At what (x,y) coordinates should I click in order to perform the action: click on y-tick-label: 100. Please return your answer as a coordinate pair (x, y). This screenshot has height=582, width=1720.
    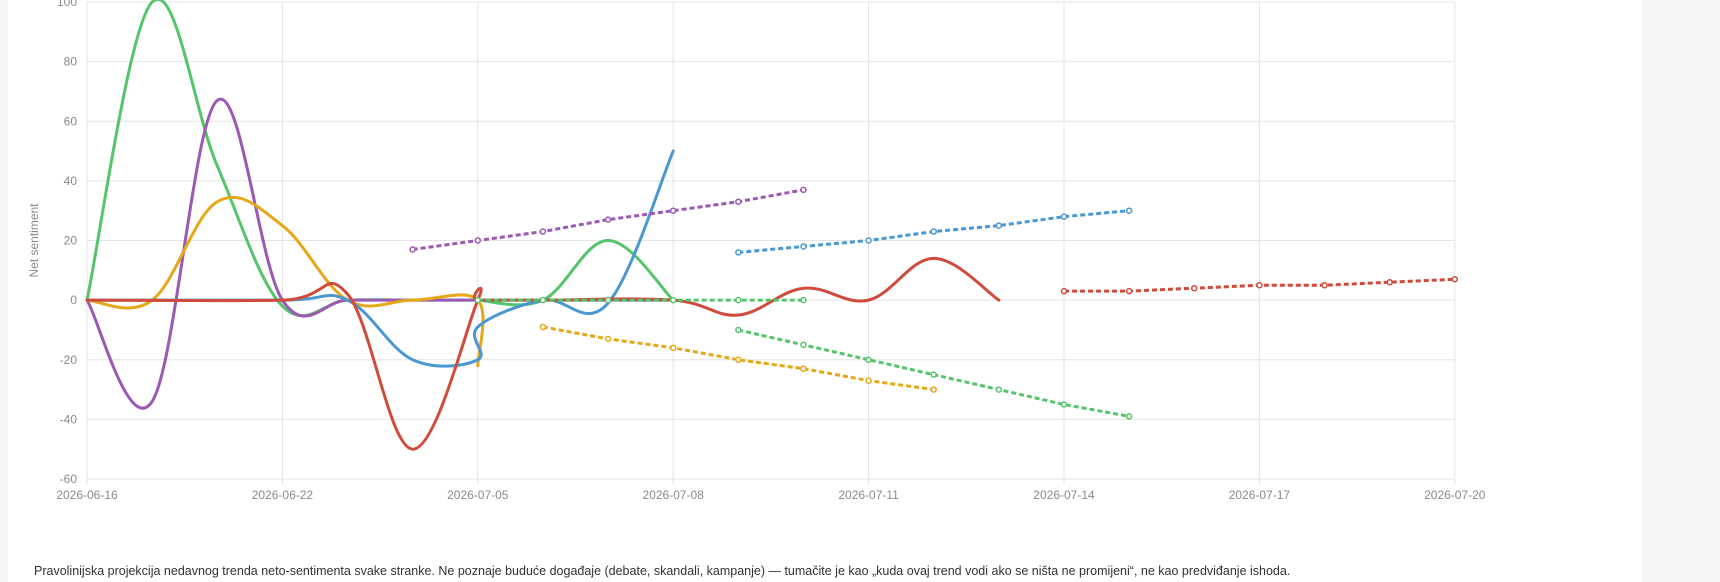
    Looking at the image, I should click on (67, 4).